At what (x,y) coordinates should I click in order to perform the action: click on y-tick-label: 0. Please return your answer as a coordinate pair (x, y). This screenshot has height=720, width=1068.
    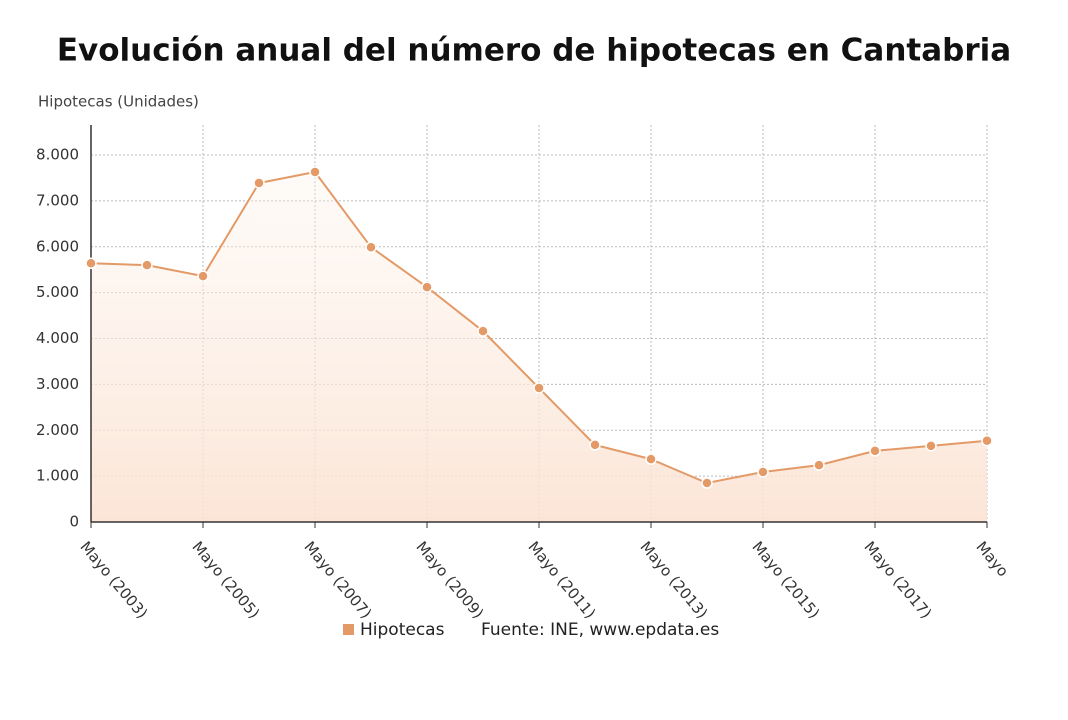
    Looking at the image, I should click on (74, 522).